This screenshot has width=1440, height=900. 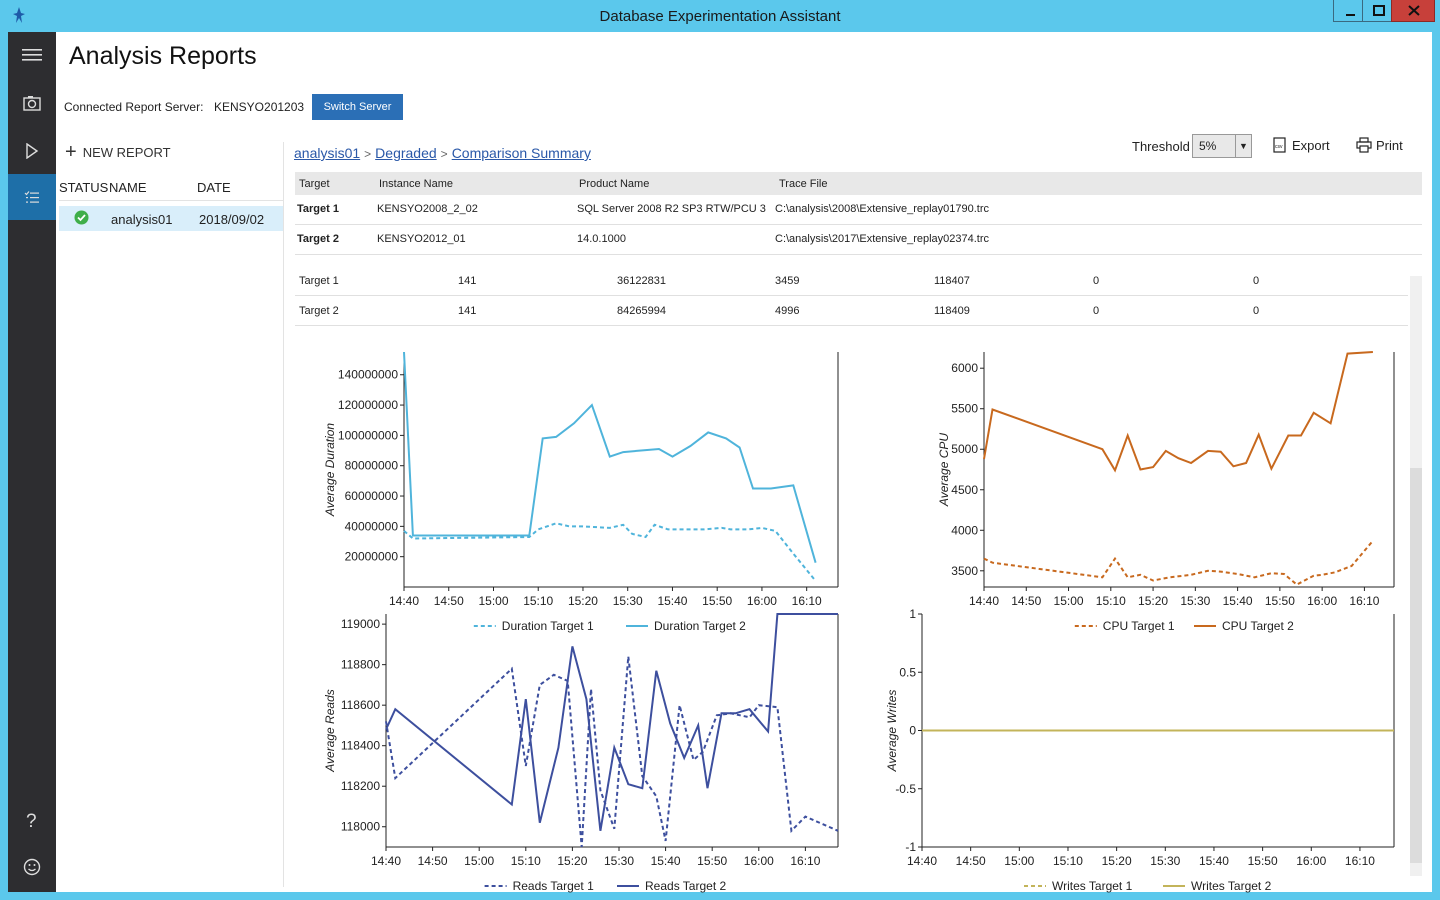 What do you see at coordinates (32, 103) in the screenshot?
I see `camera-icon` at bounding box center [32, 103].